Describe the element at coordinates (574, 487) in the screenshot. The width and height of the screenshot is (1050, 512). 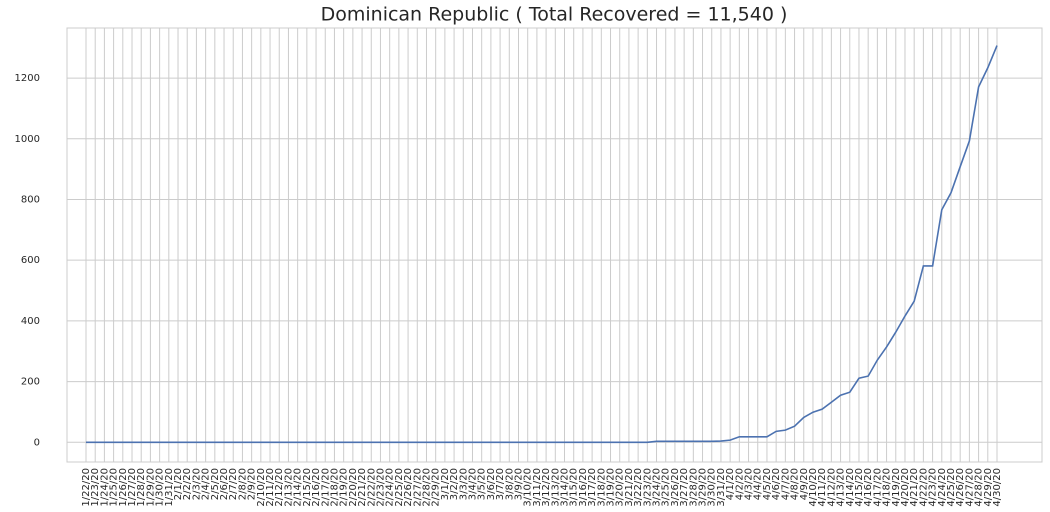
I see `x-tick-label: 3/15/20` at that location.